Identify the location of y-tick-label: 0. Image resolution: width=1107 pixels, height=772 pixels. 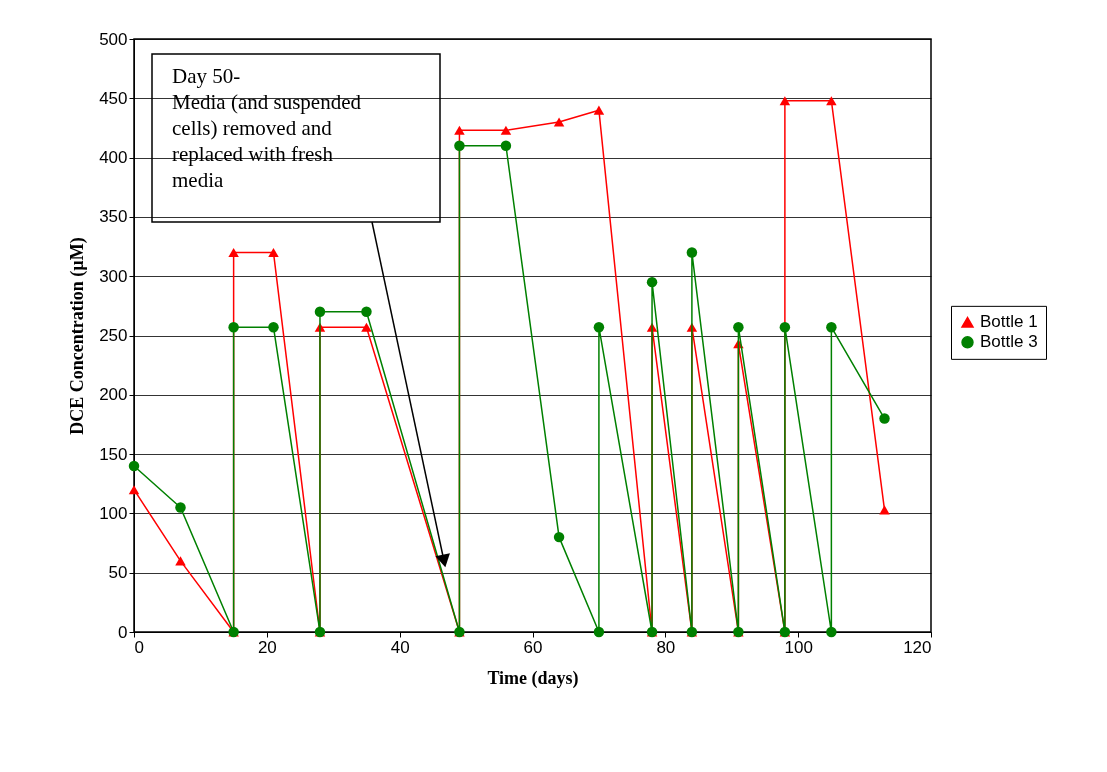
(123, 632).